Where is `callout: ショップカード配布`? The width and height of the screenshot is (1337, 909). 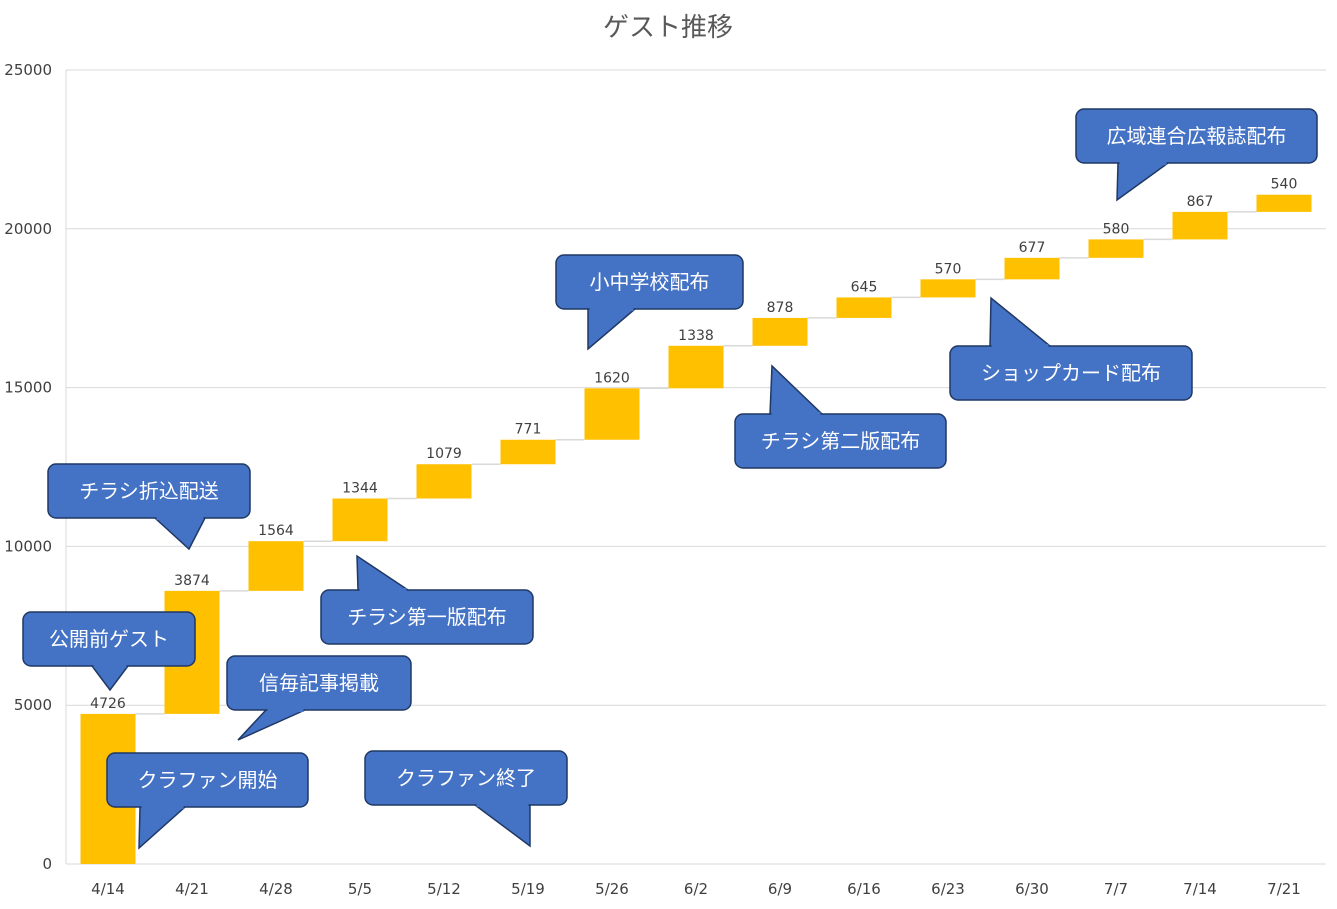
callout: ショップカード配布 is located at coordinates (1071, 348).